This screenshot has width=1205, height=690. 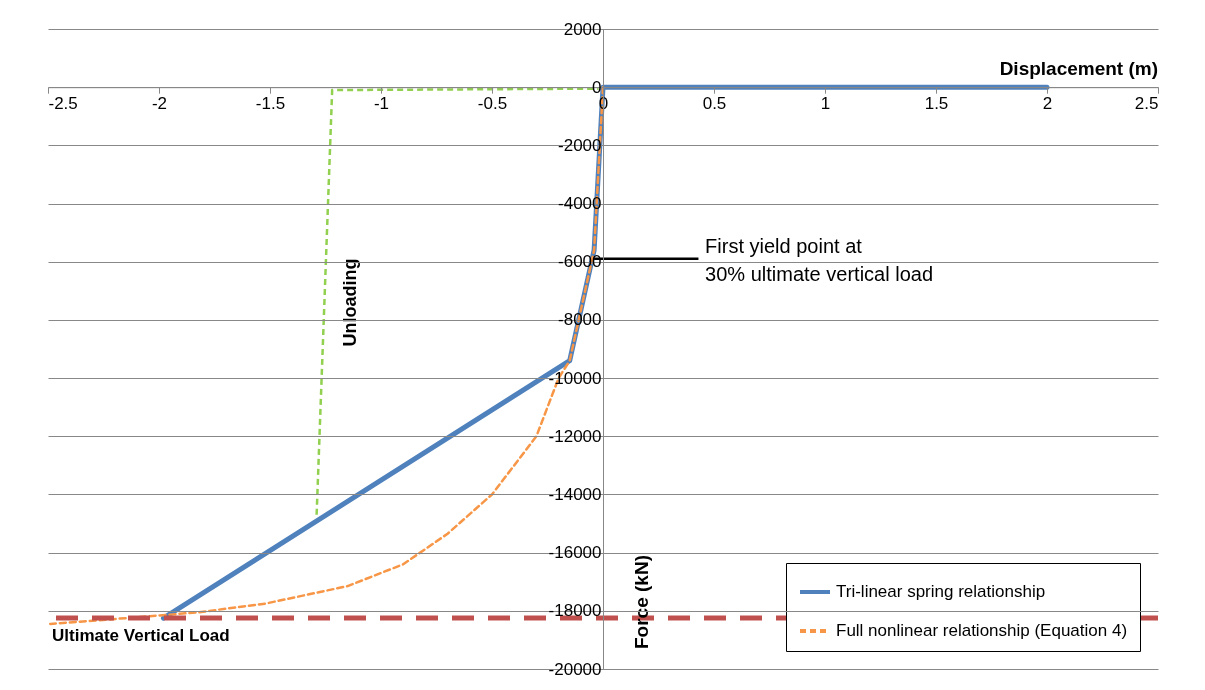 What do you see at coordinates (575, 611) in the screenshot?
I see `y-tick-label: -18000` at bounding box center [575, 611].